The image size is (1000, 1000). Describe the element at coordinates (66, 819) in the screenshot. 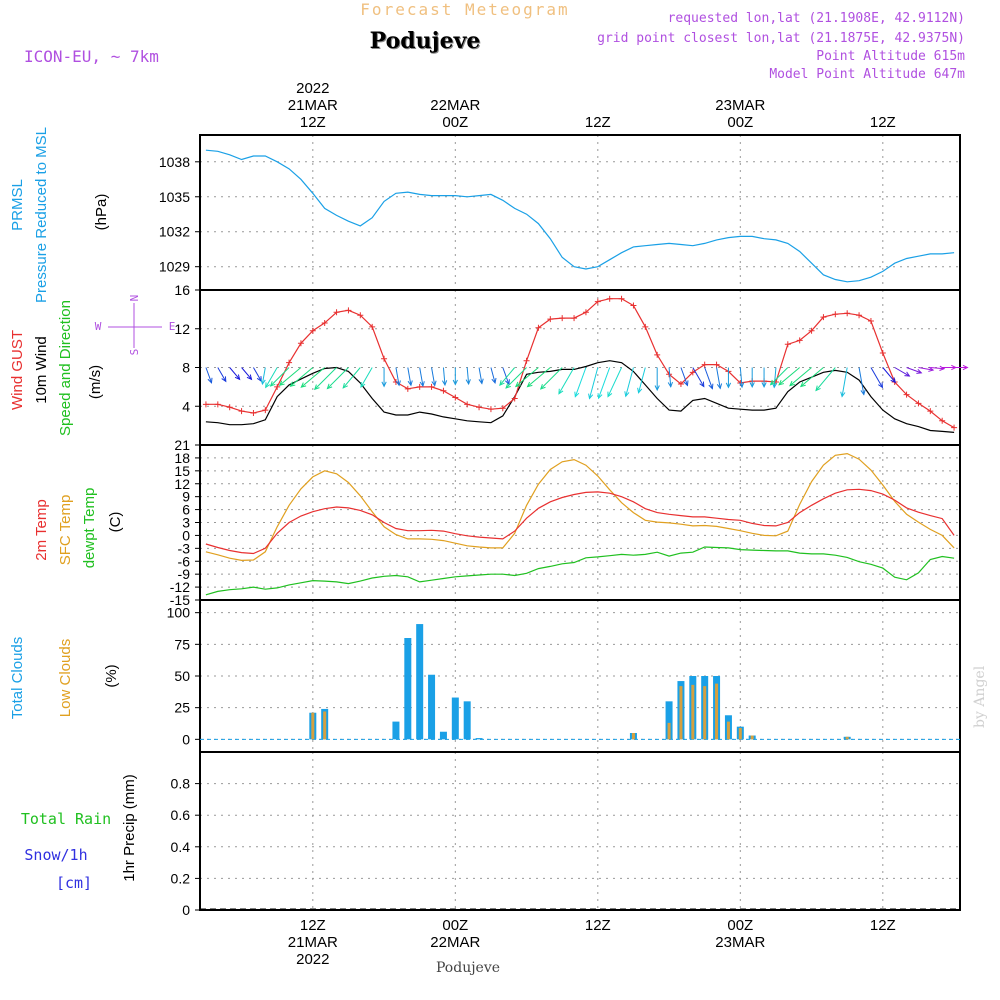

I see `panel-title-label: Total Rain` at that location.